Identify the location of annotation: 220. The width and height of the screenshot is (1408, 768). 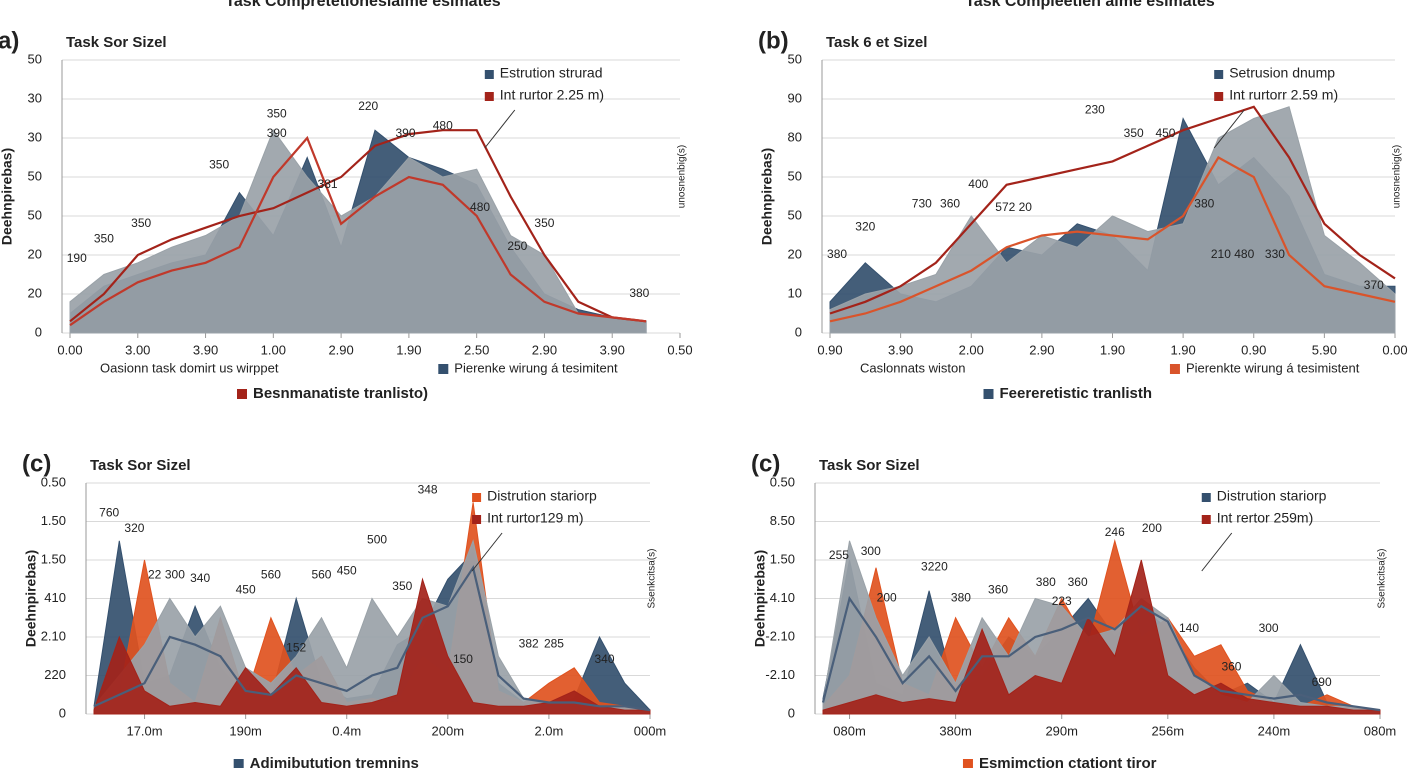
(368, 106).